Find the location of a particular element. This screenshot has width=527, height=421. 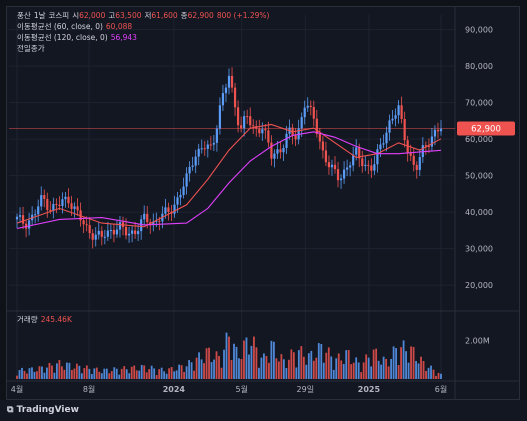

ma60-value: 60,088 is located at coordinates (119, 26).